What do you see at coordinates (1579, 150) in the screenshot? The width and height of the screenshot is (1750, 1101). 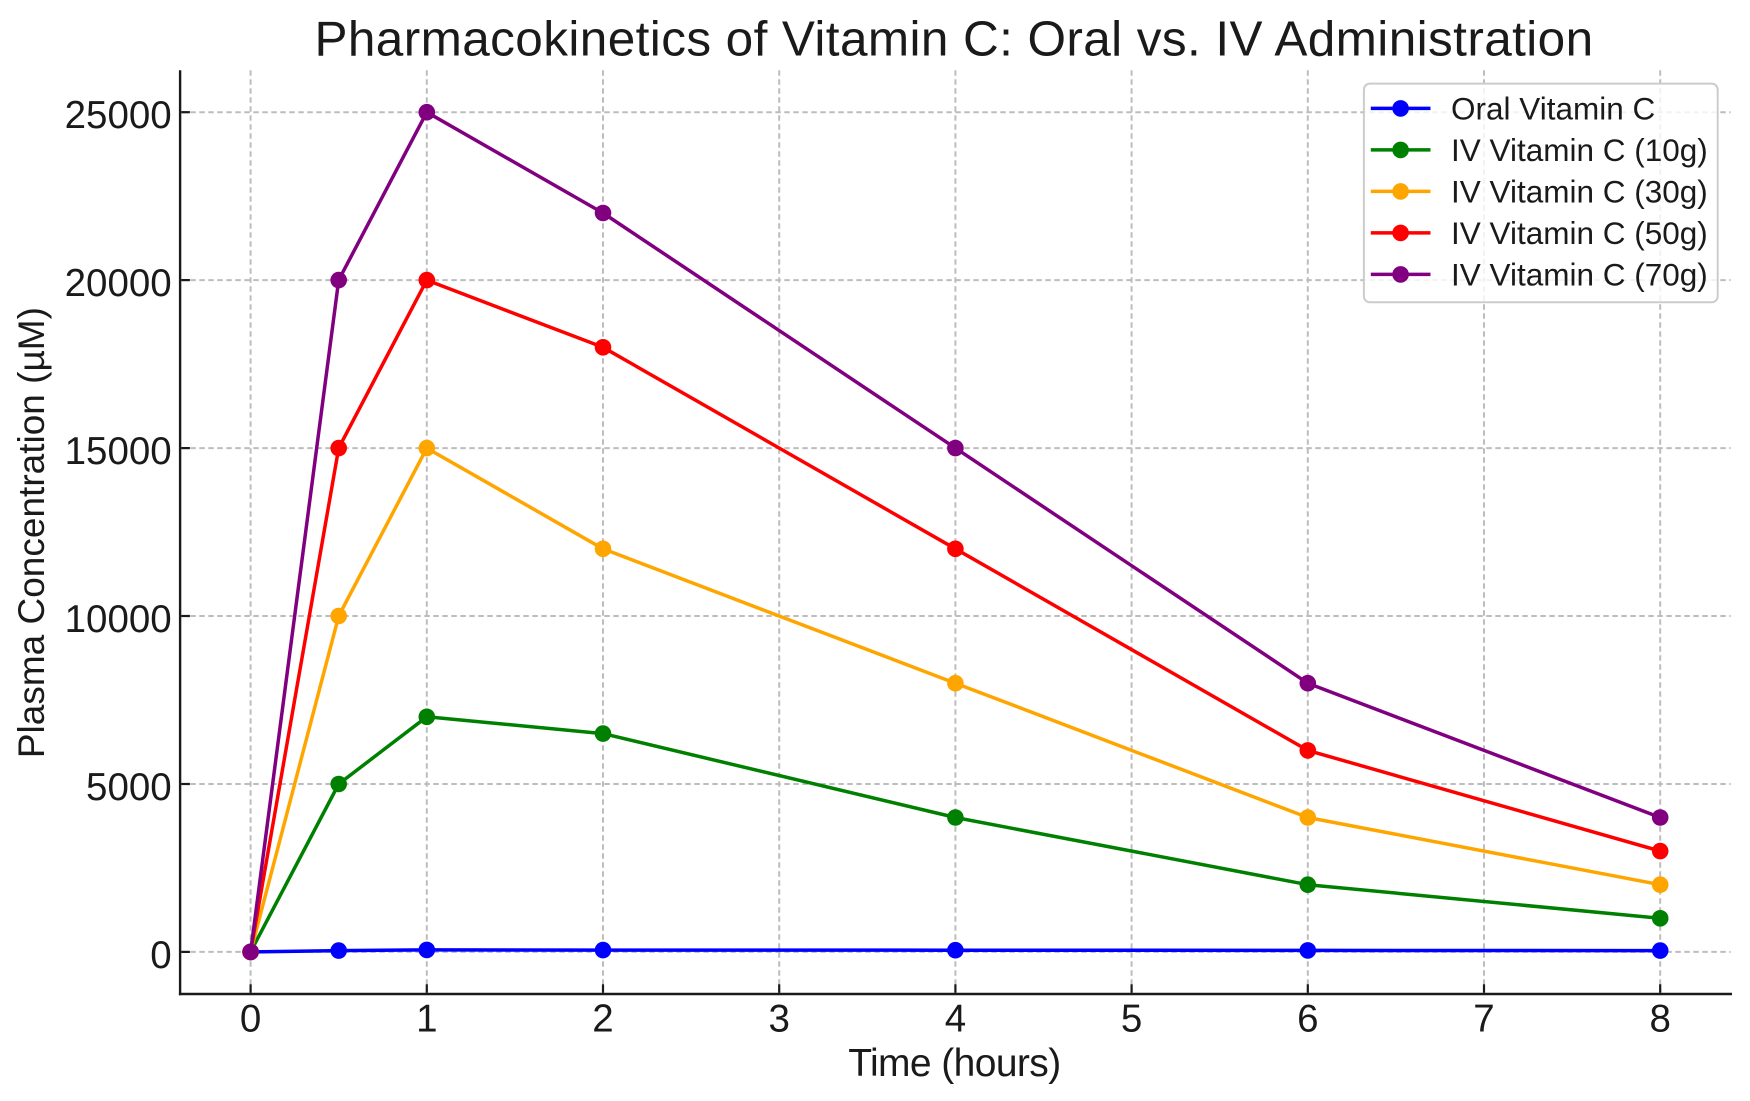 I see `svg-text: IV Vitamin C (10g)` at bounding box center [1579, 150].